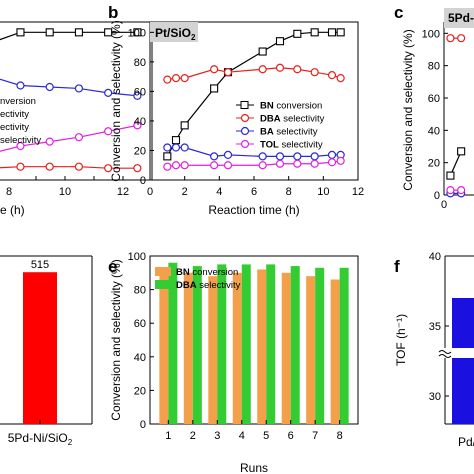  I want to click on x-tick-label: 4, so click(242, 436).